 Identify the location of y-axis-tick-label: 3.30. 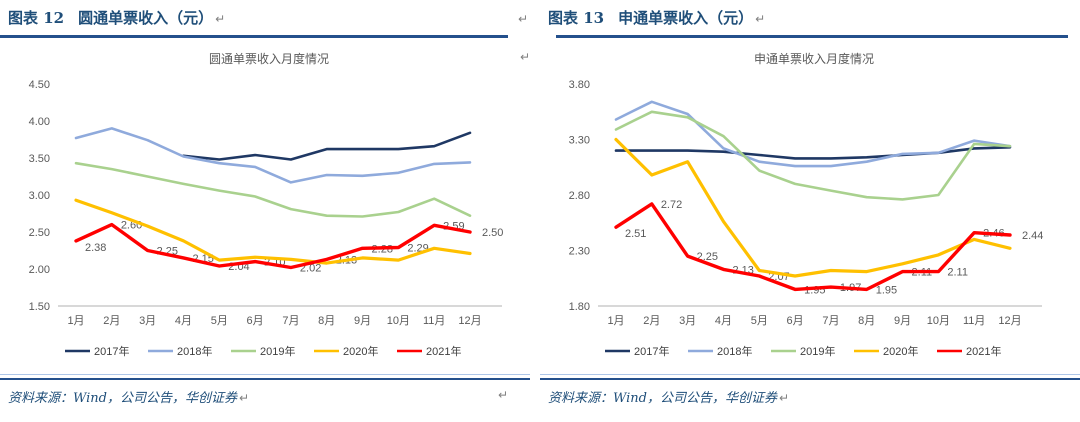
(579, 141).